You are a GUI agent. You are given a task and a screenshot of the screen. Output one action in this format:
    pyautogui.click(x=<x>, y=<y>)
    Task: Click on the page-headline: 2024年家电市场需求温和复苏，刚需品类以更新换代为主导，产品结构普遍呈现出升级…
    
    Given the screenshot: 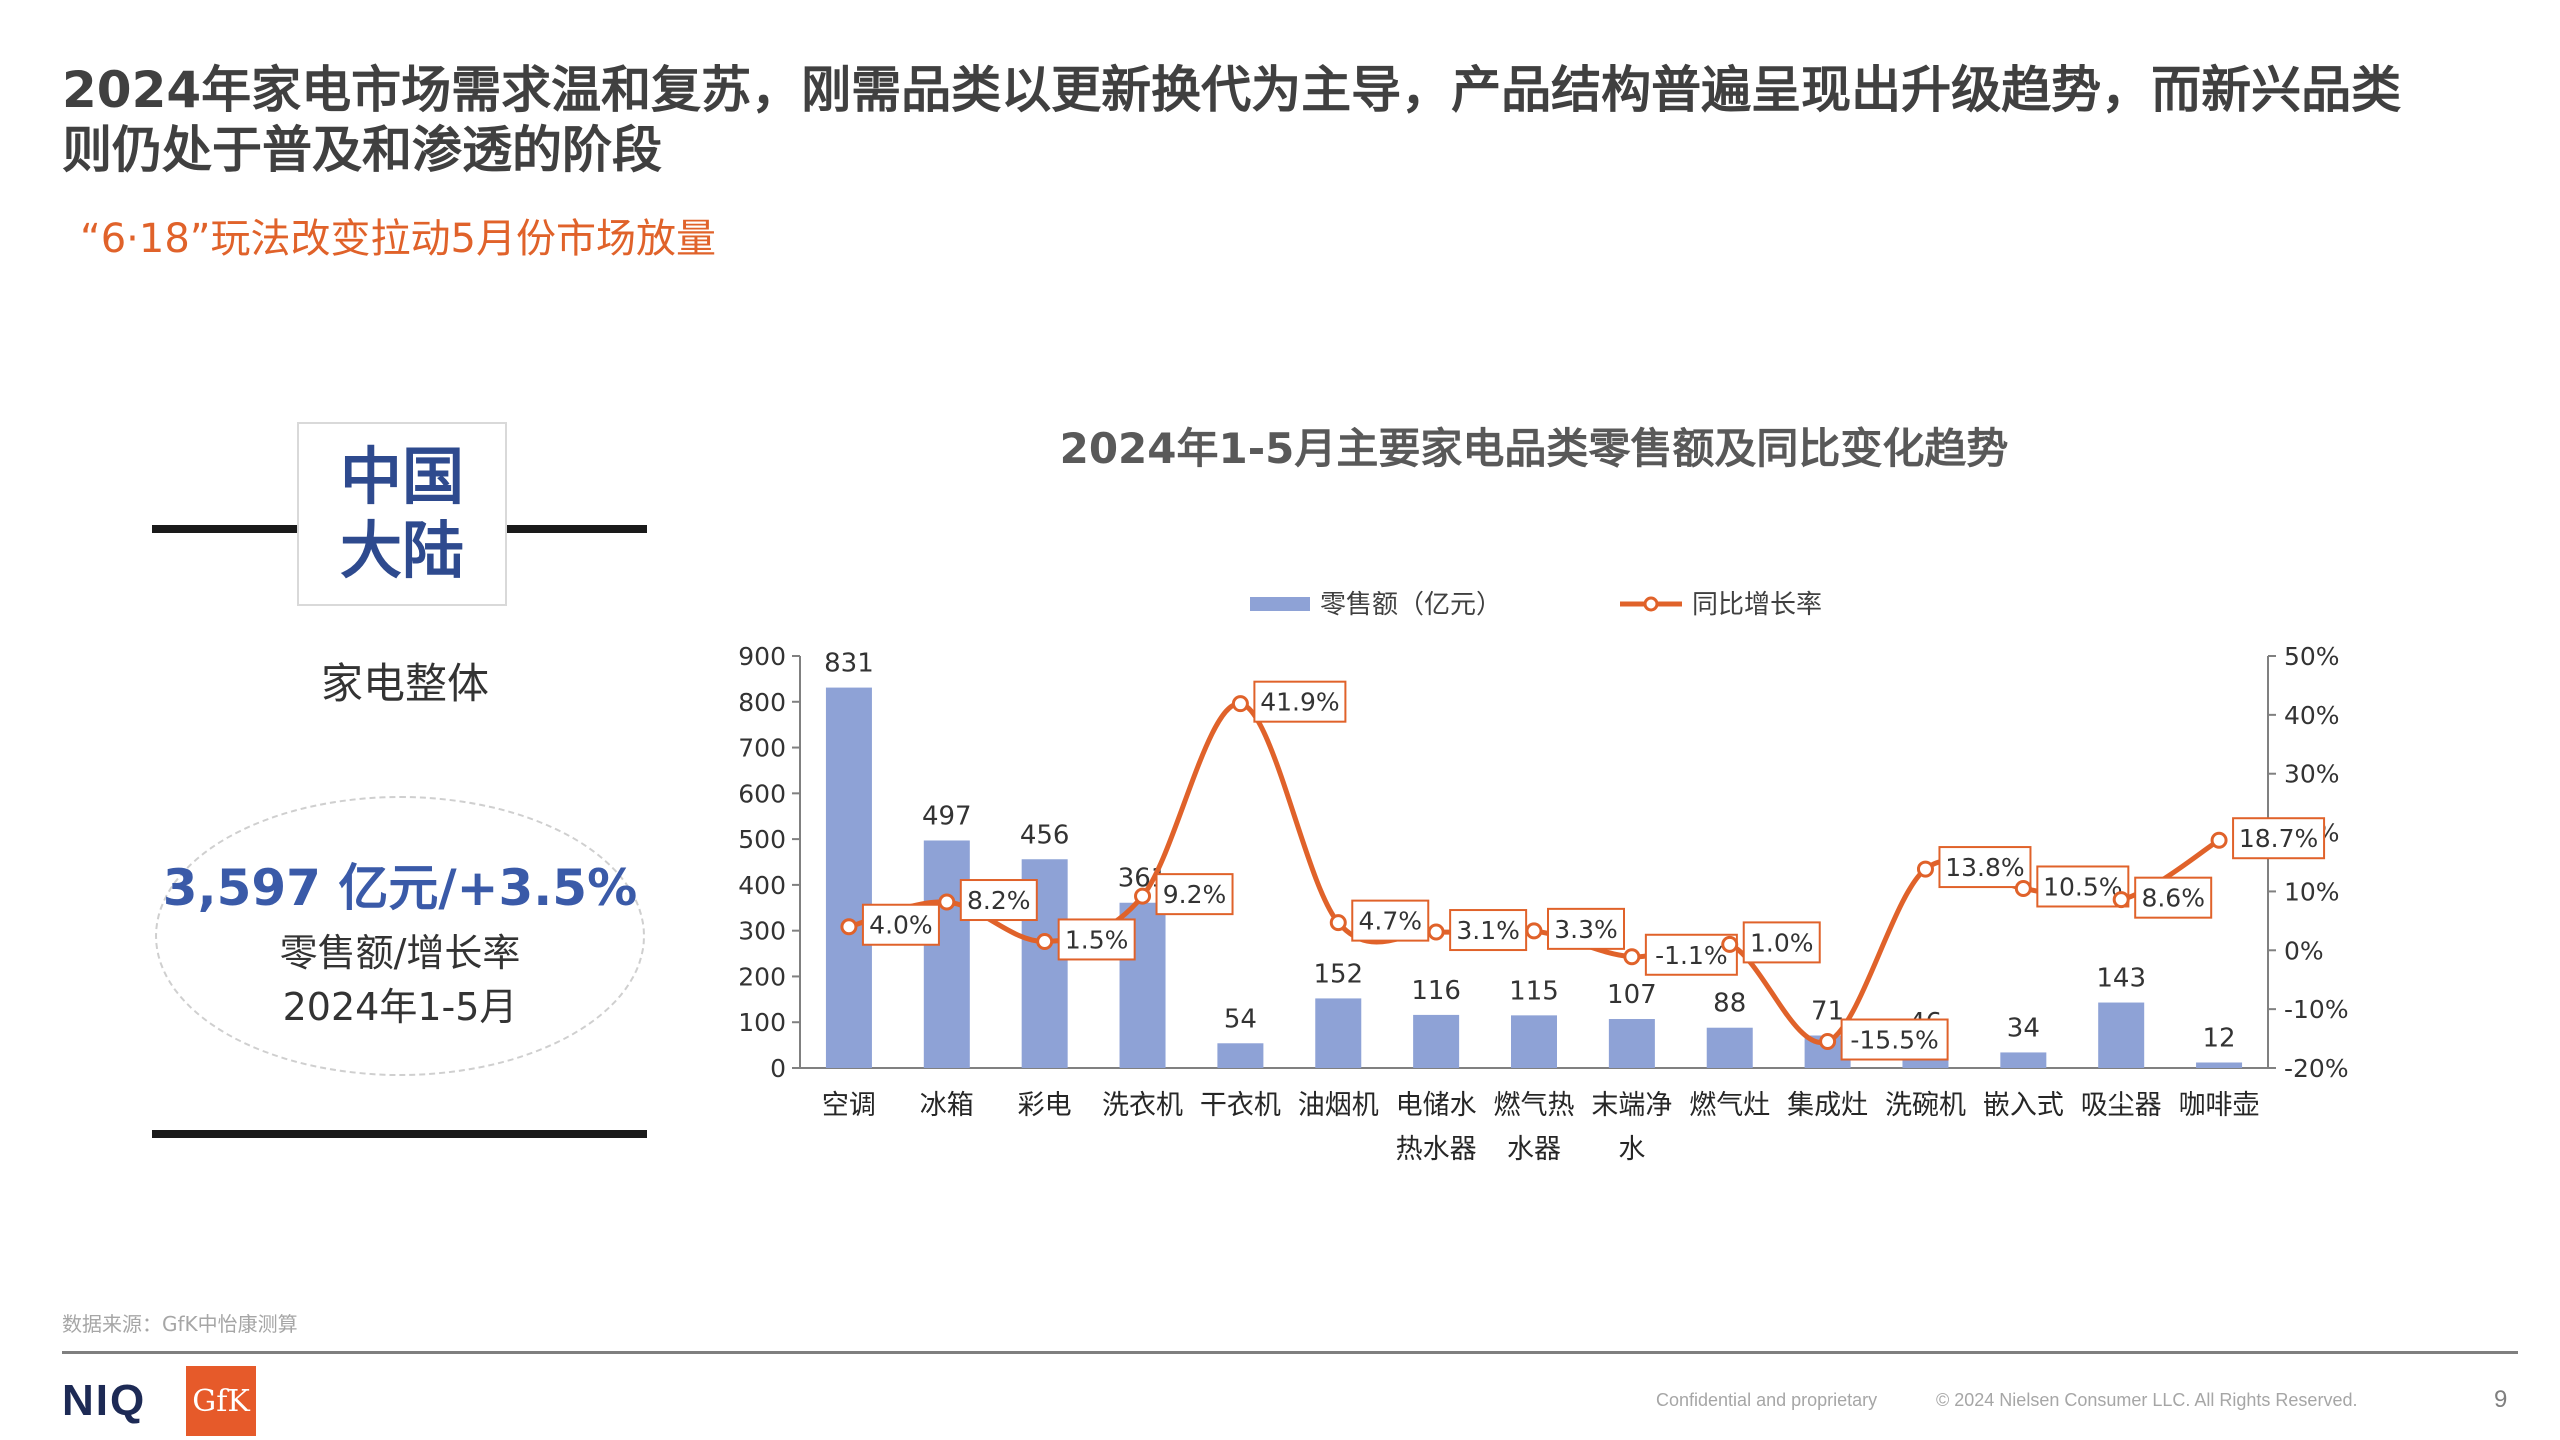 What is the action you would take?
    pyautogui.click(x=1232, y=120)
    